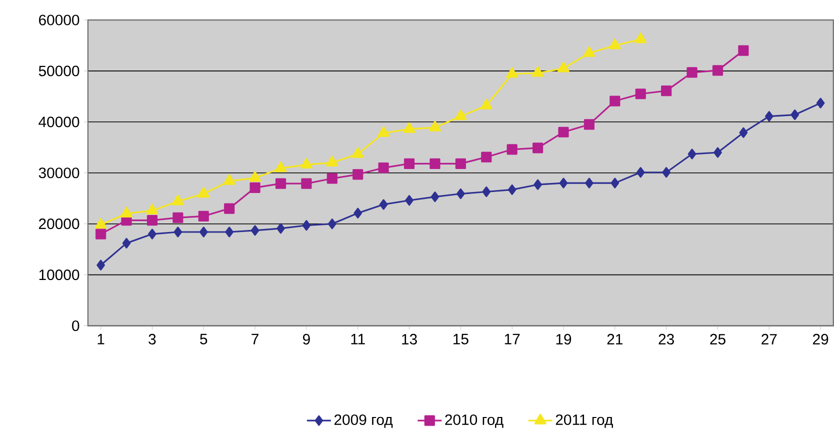 The width and height of the screenshot is (834, 432). What do you see at coordinates (358, 339) in the screenshot?
I see `x-tick-label: 11` at bounding box center [358, 339].